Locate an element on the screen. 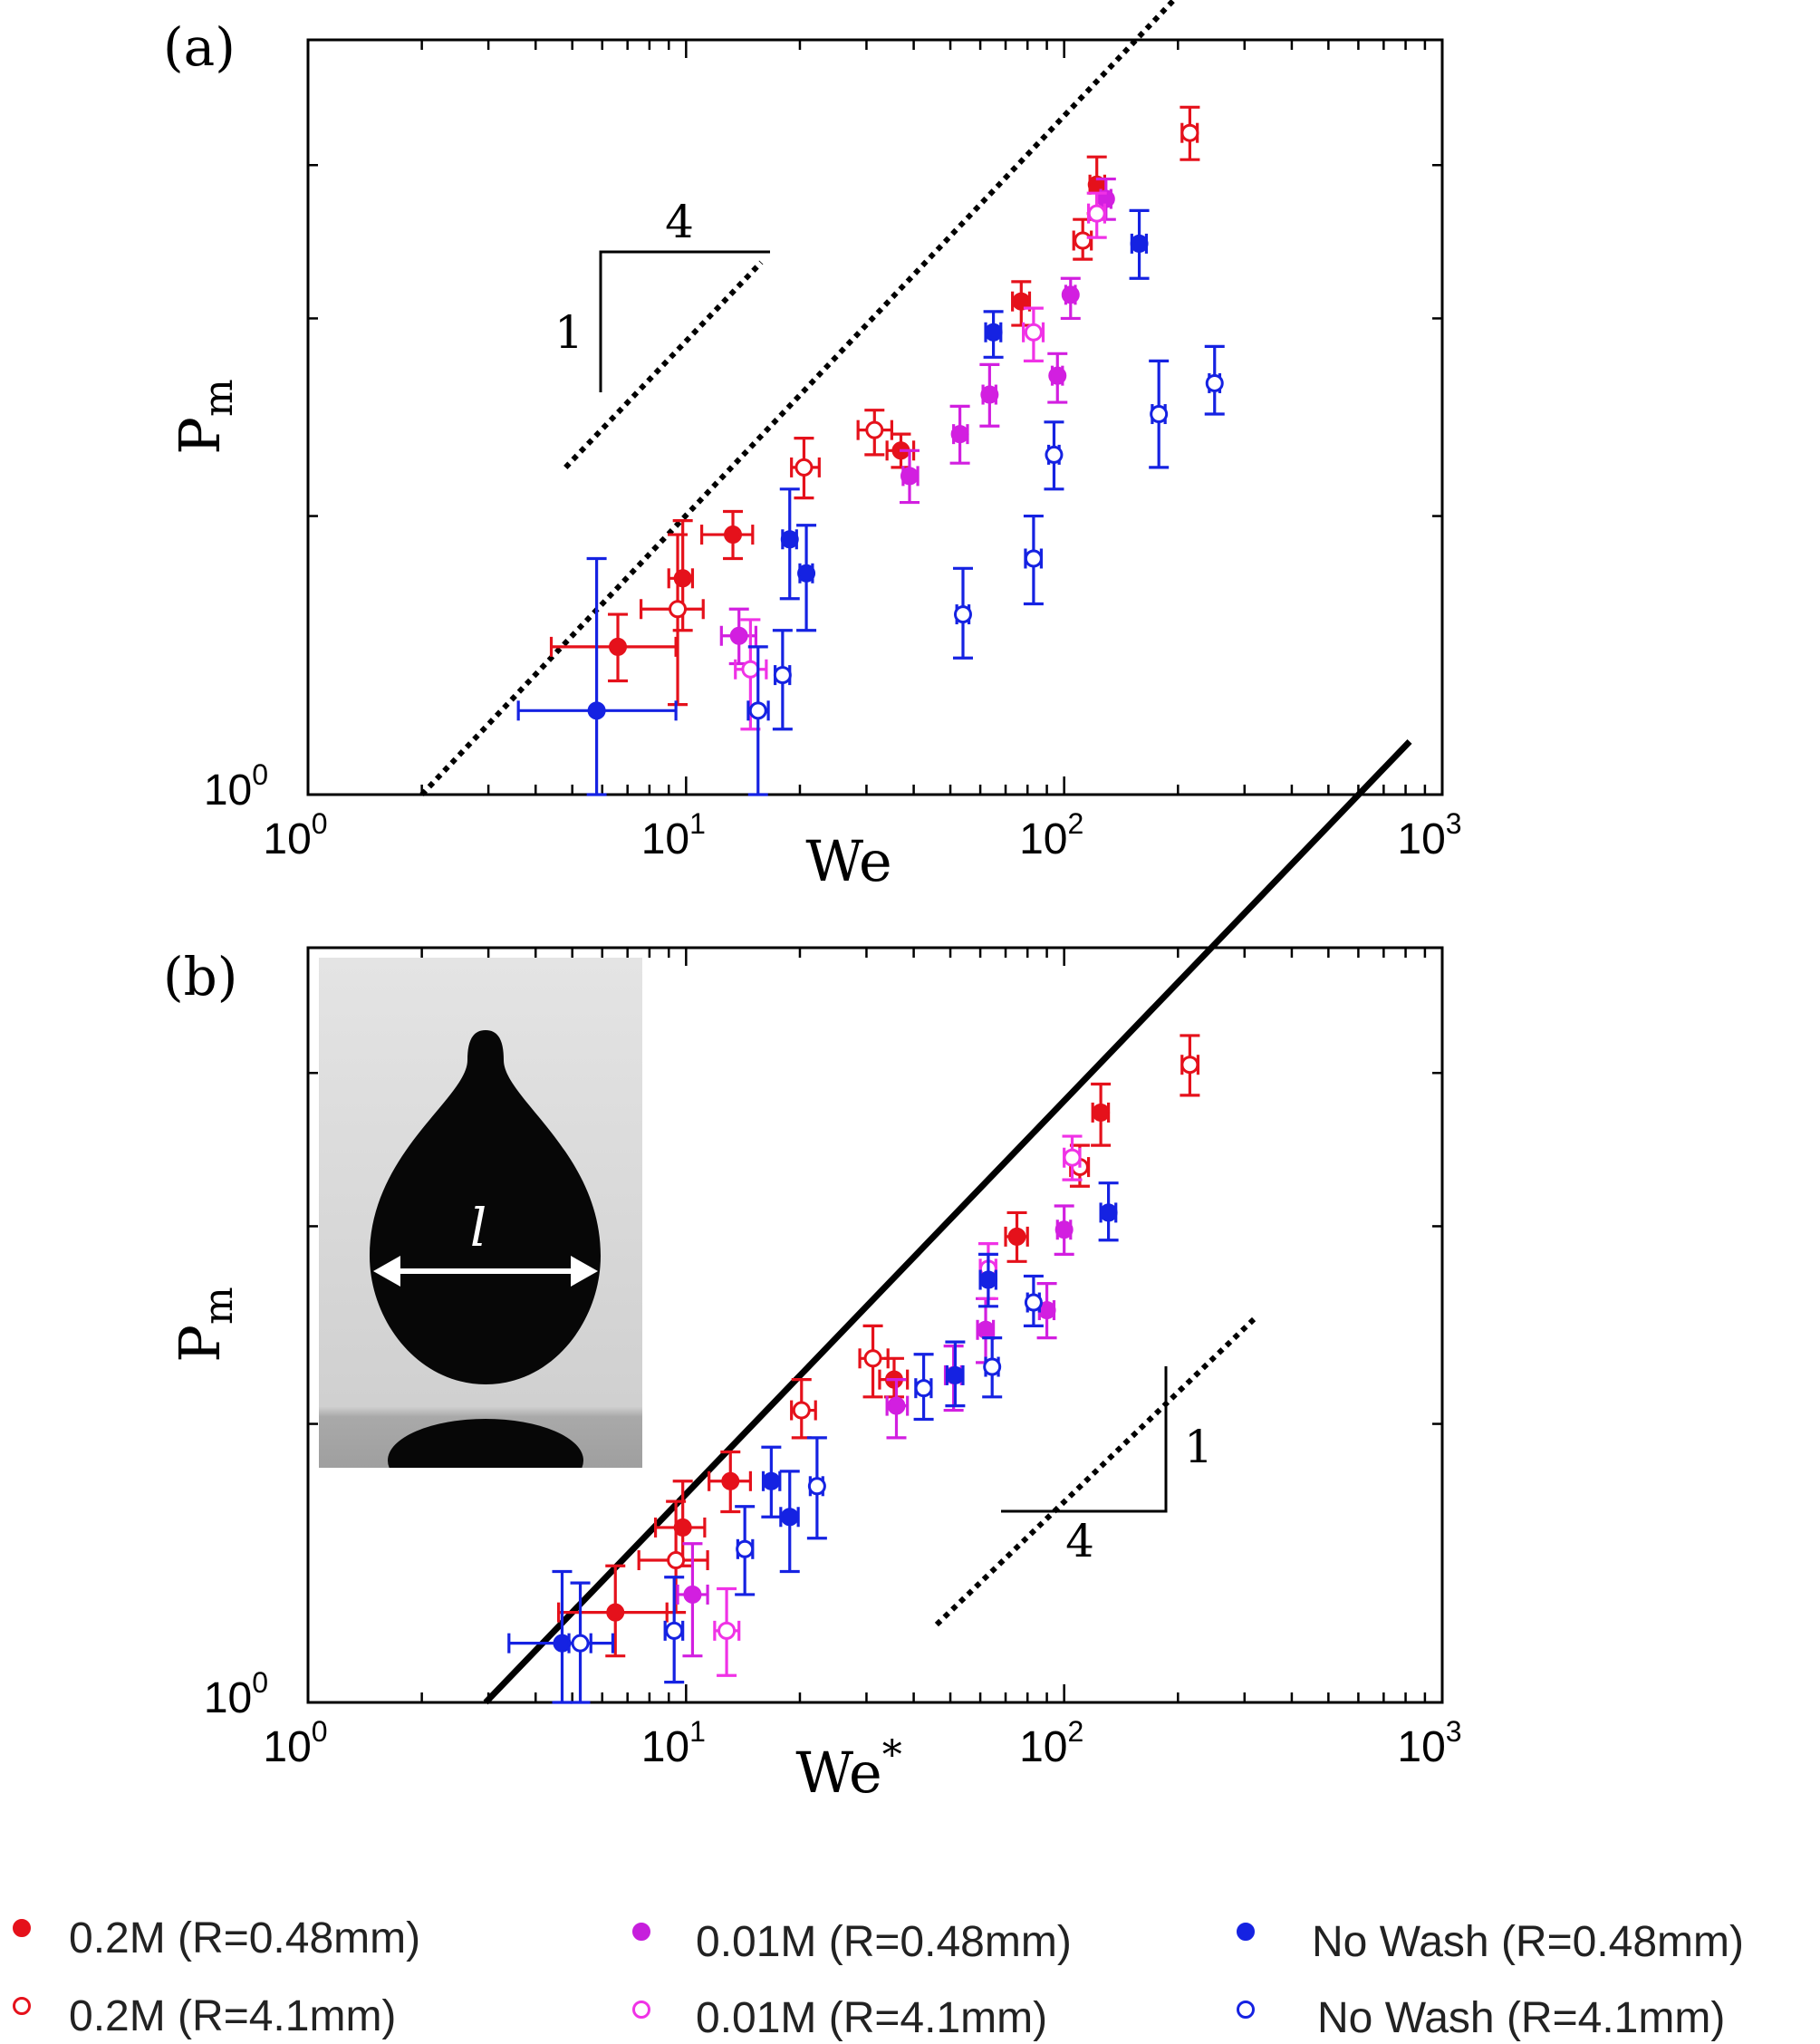 This screenshot has width=1820, height=2044. legend-marker-filled is located at coordinates (22, 1928).